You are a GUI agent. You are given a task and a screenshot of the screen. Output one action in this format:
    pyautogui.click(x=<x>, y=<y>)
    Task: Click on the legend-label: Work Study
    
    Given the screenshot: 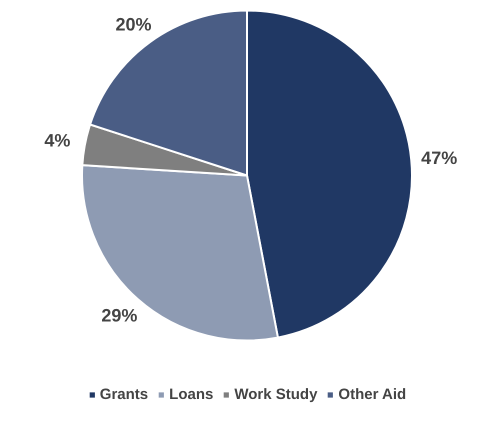 What is the action you would take?
    pyautogui.click(x=276, y=394)
    